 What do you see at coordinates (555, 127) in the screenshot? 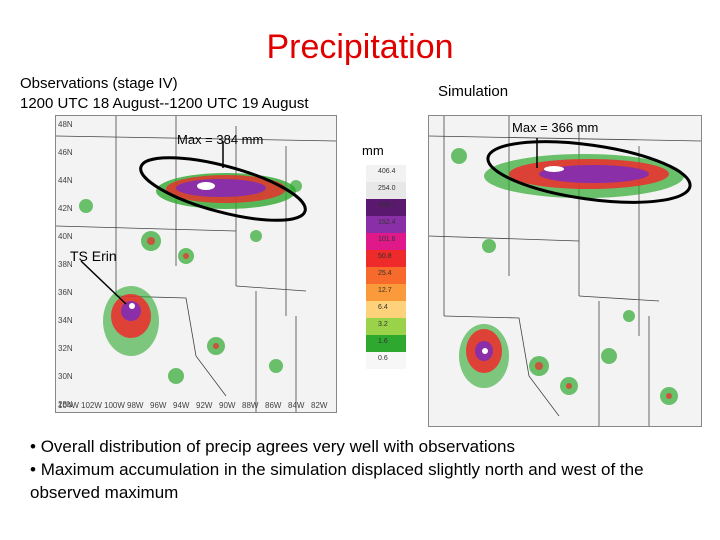
I see `simulated-max-label: Max = 366 mm` at bounding box center [555, 127].